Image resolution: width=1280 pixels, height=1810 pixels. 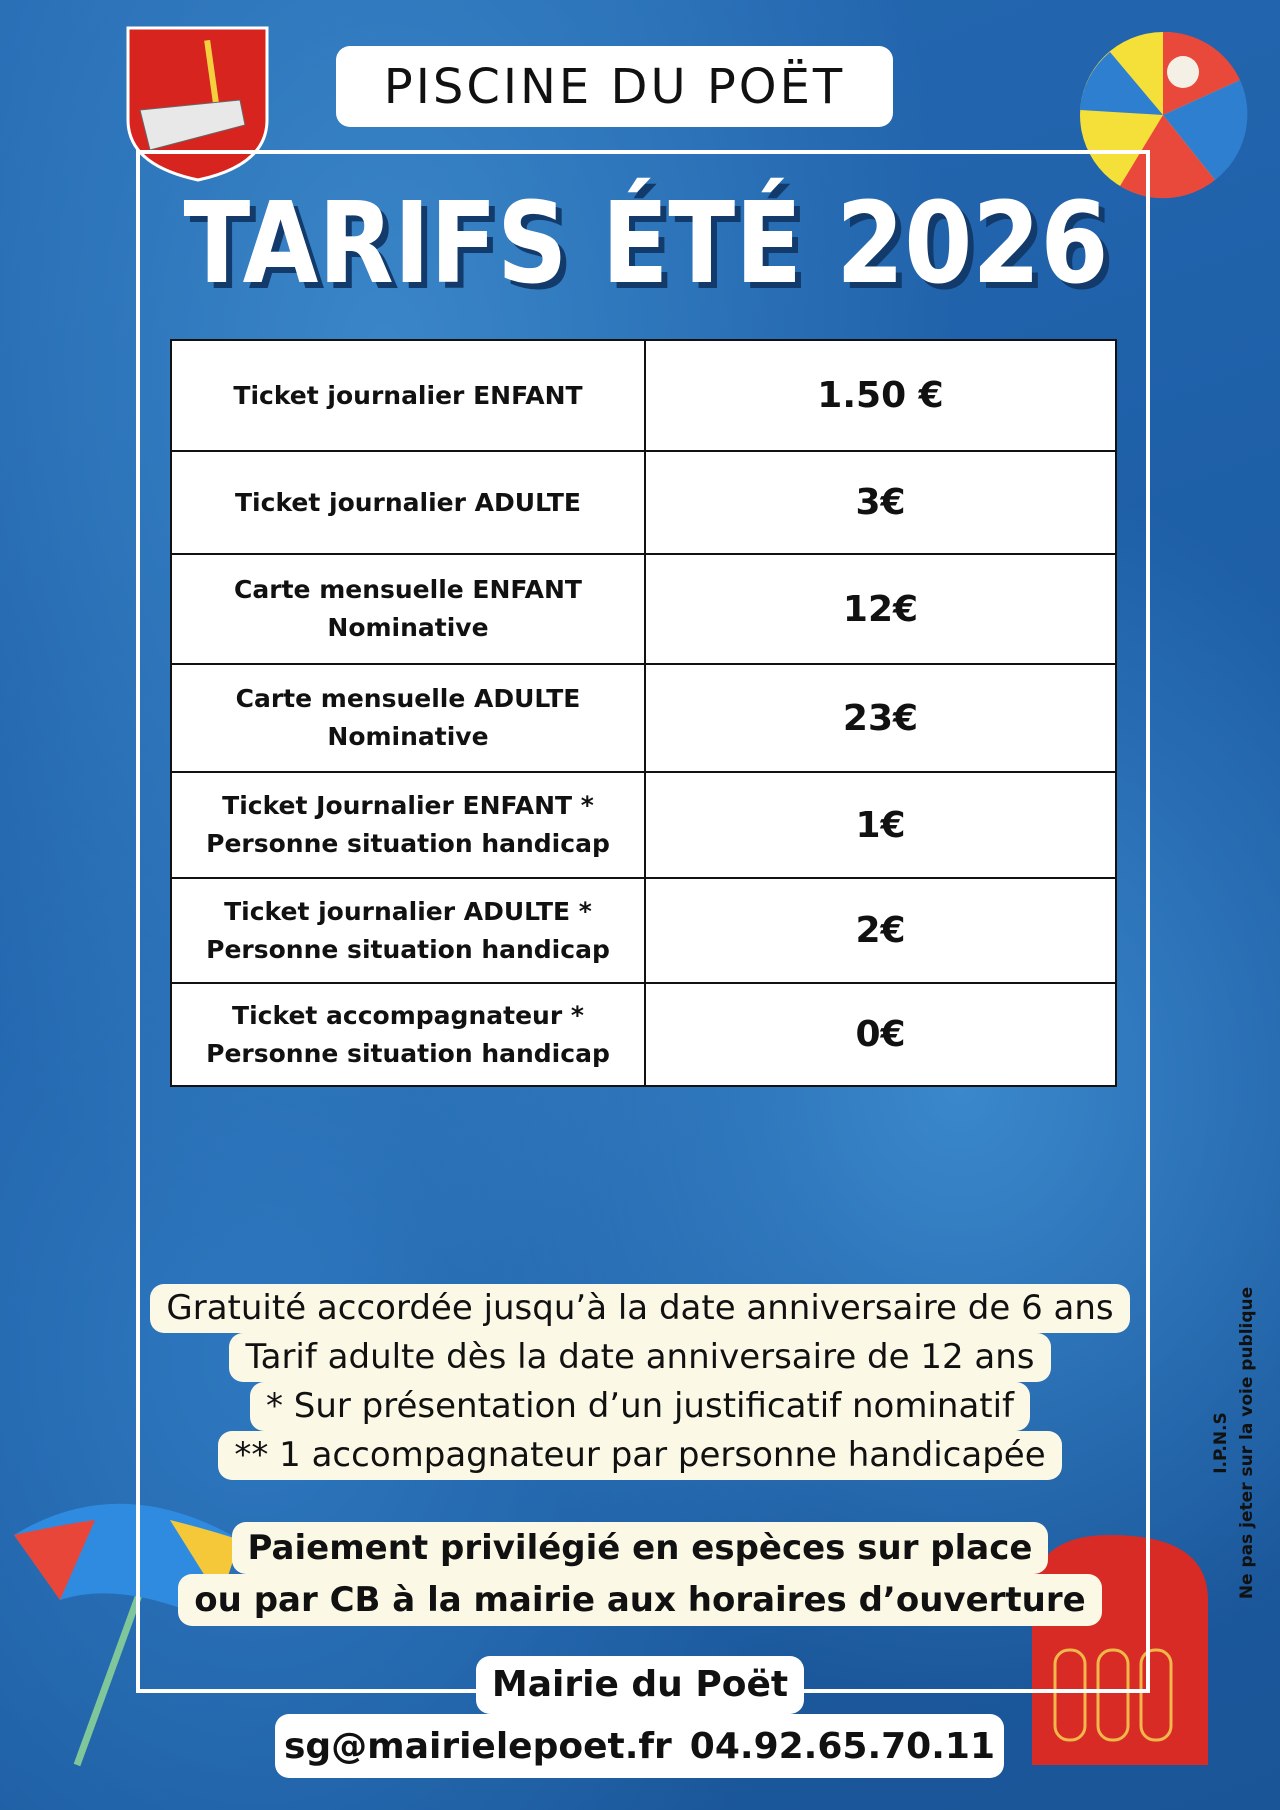 What do you see at coordinates (640, 1548) in the screenshot?
I see `payment-line: Paiement privilégié en espèces sur place` at bounding box center [640, 1548].